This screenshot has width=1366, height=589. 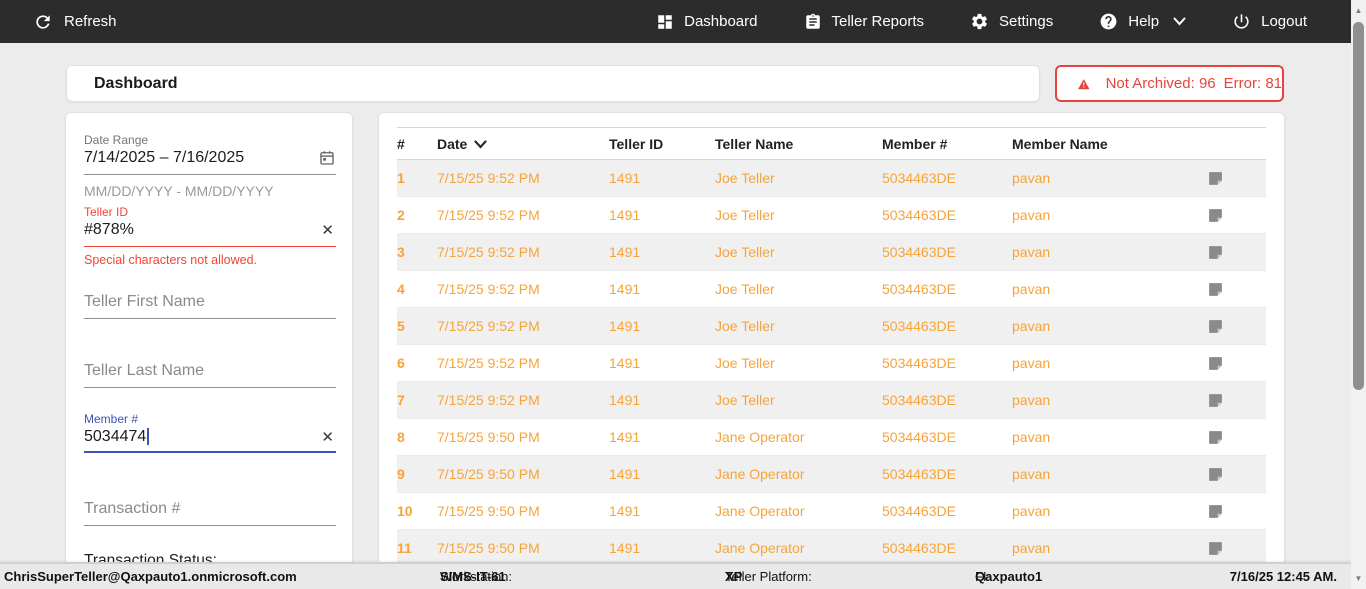 I want to click on page-title: Dashboard, so click(x=136, y=83).